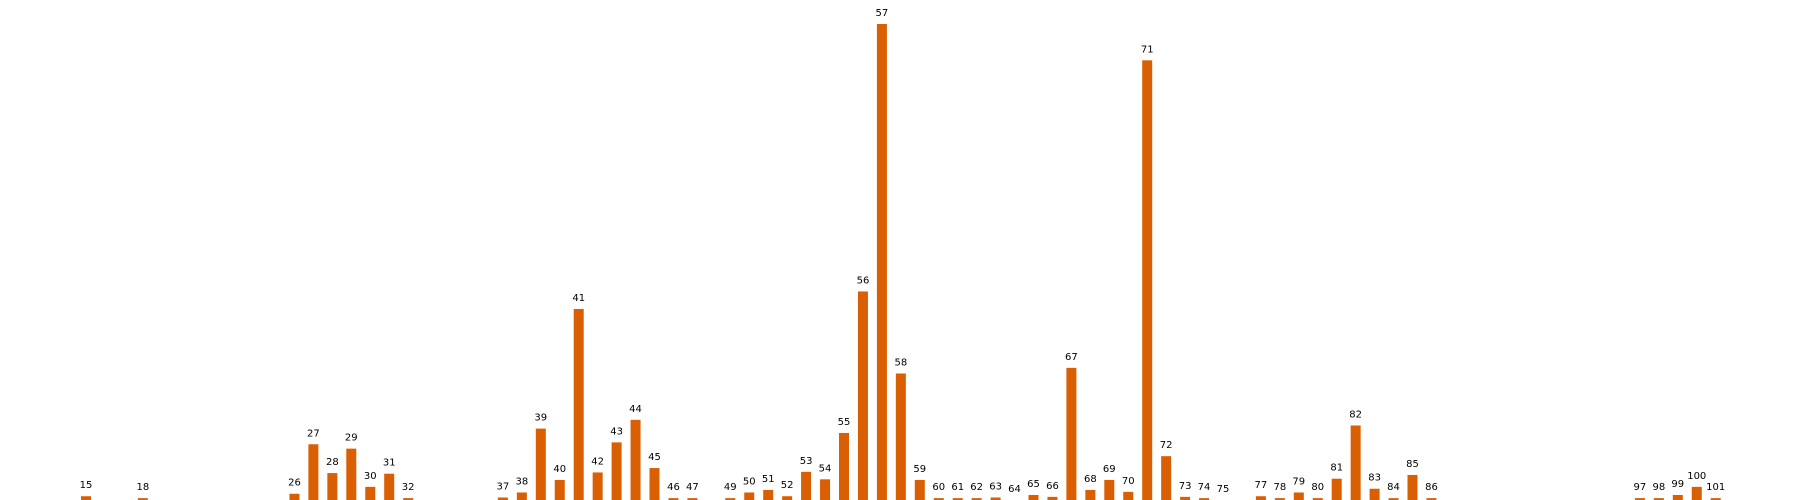 Image resolution: width=1800 pixels, height=500 pixels. Describe the element at coordinates (806, 461) in the screenshot. I see `bar-label-53: 53` at that location.